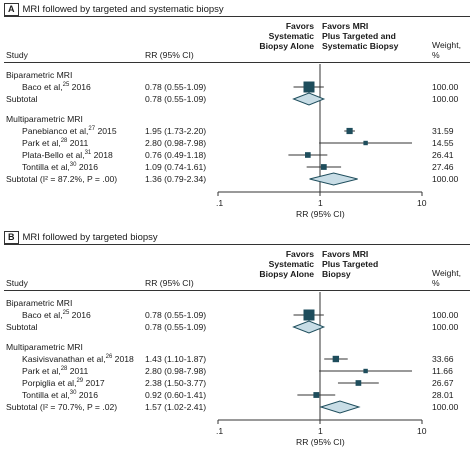 The height and width of the screenshot is (450, 474). Describe the element at coordinates (443, 167) in the screenshot. I see `study-weight: 27.46` at that location.